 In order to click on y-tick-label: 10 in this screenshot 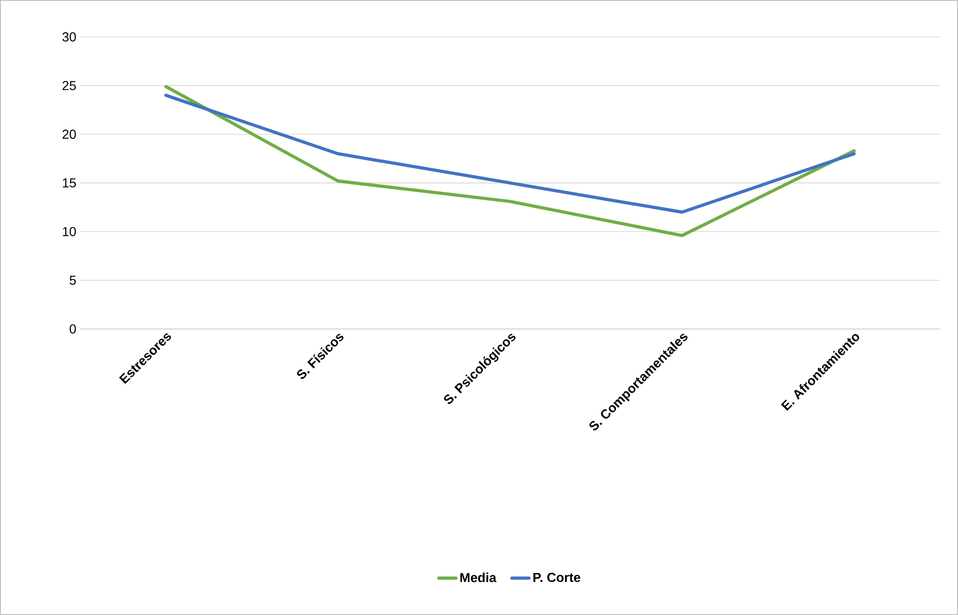, I will do `click(69, 231)`.